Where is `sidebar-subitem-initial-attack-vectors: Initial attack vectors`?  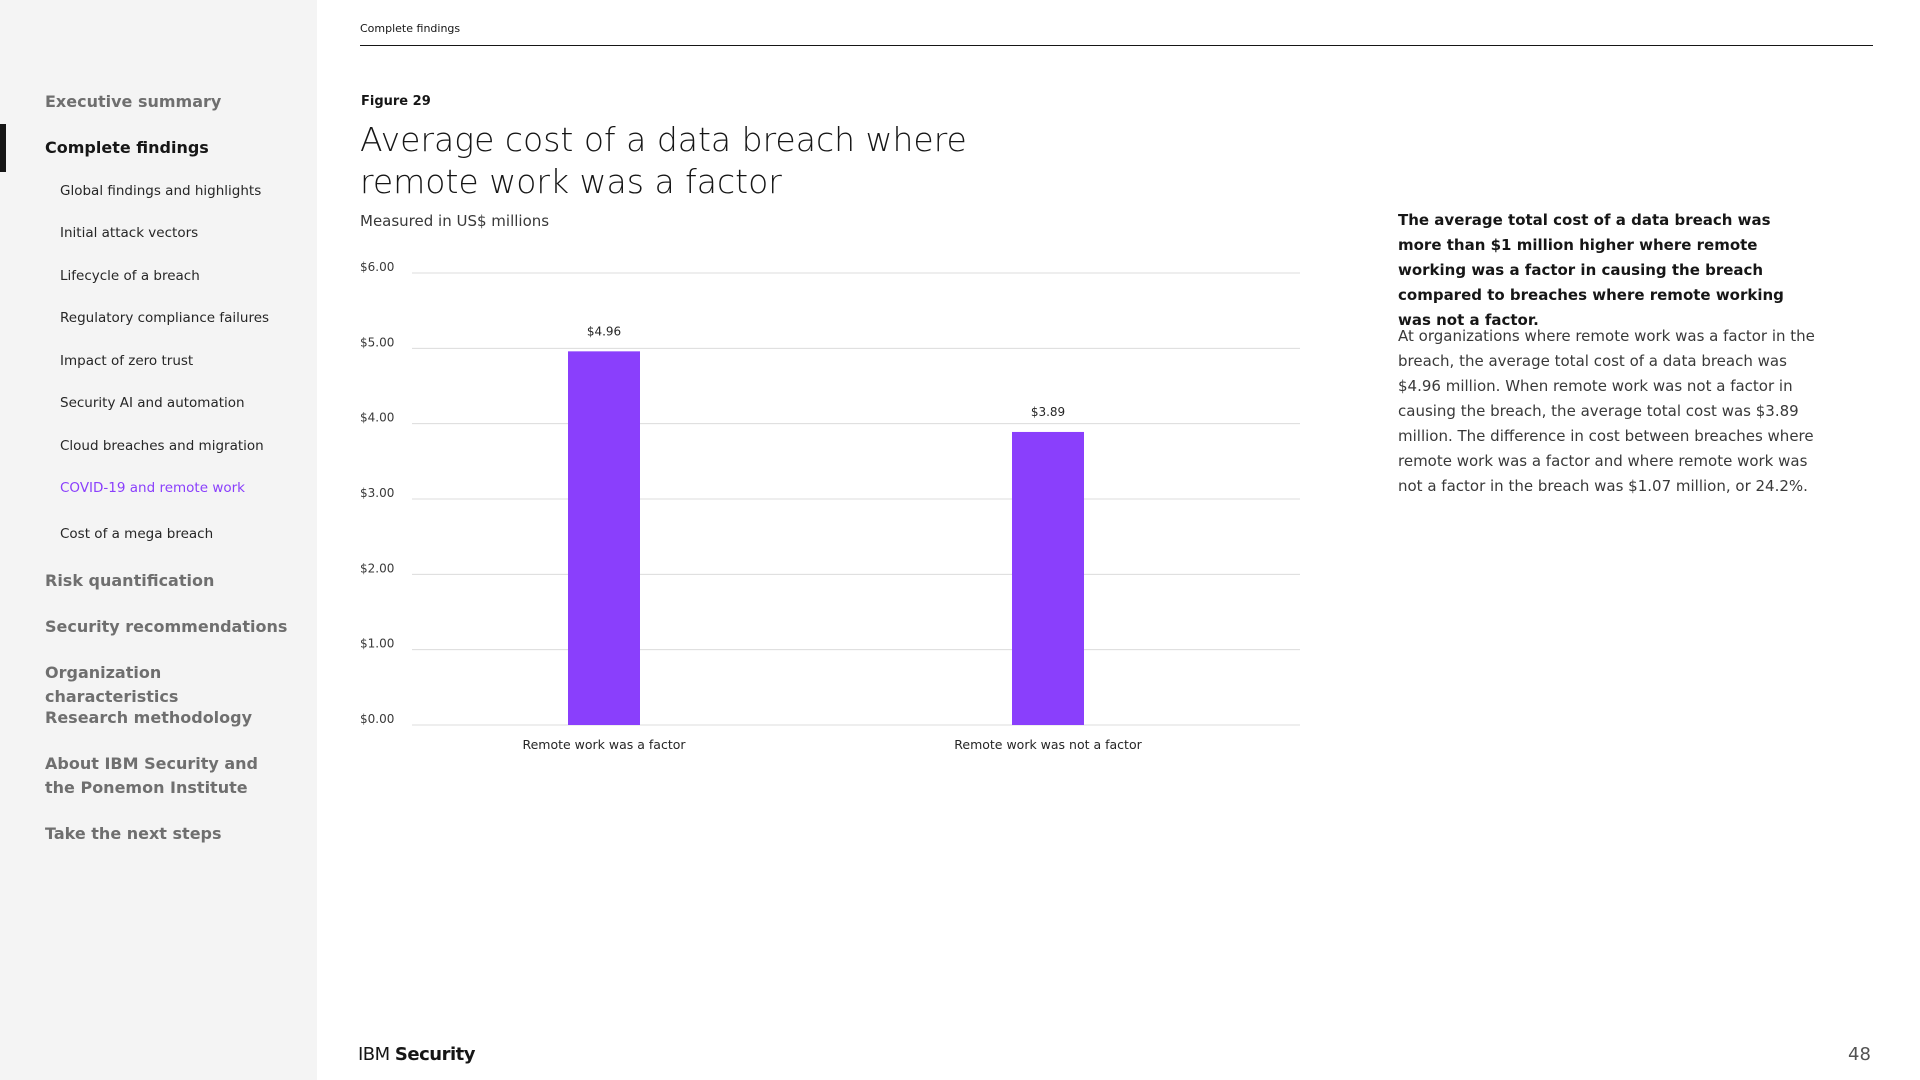 sidebar-subitem-initial-attack-vectors: Initial attack vectors is located at coordinates (129, 233).